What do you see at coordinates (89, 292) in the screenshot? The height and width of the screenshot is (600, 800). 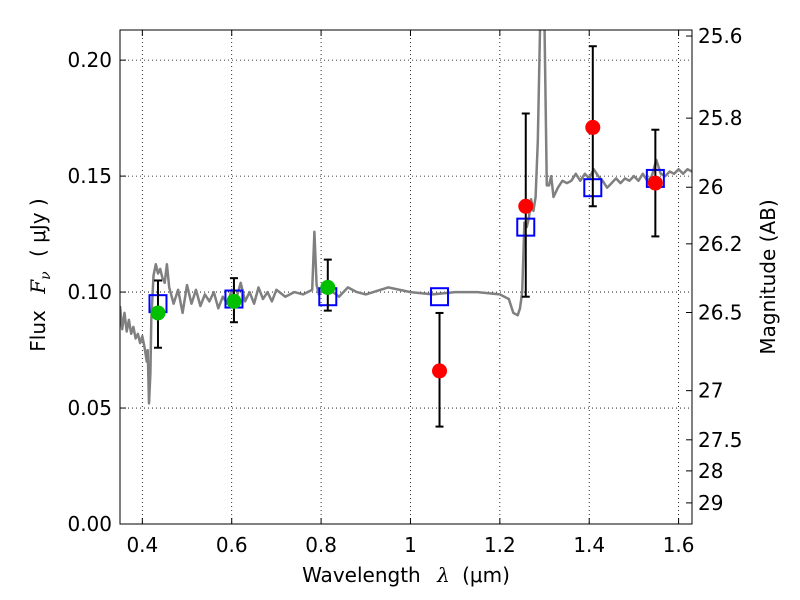 I see `y-tick-label: 0.10` at bounding box center [89, 292].